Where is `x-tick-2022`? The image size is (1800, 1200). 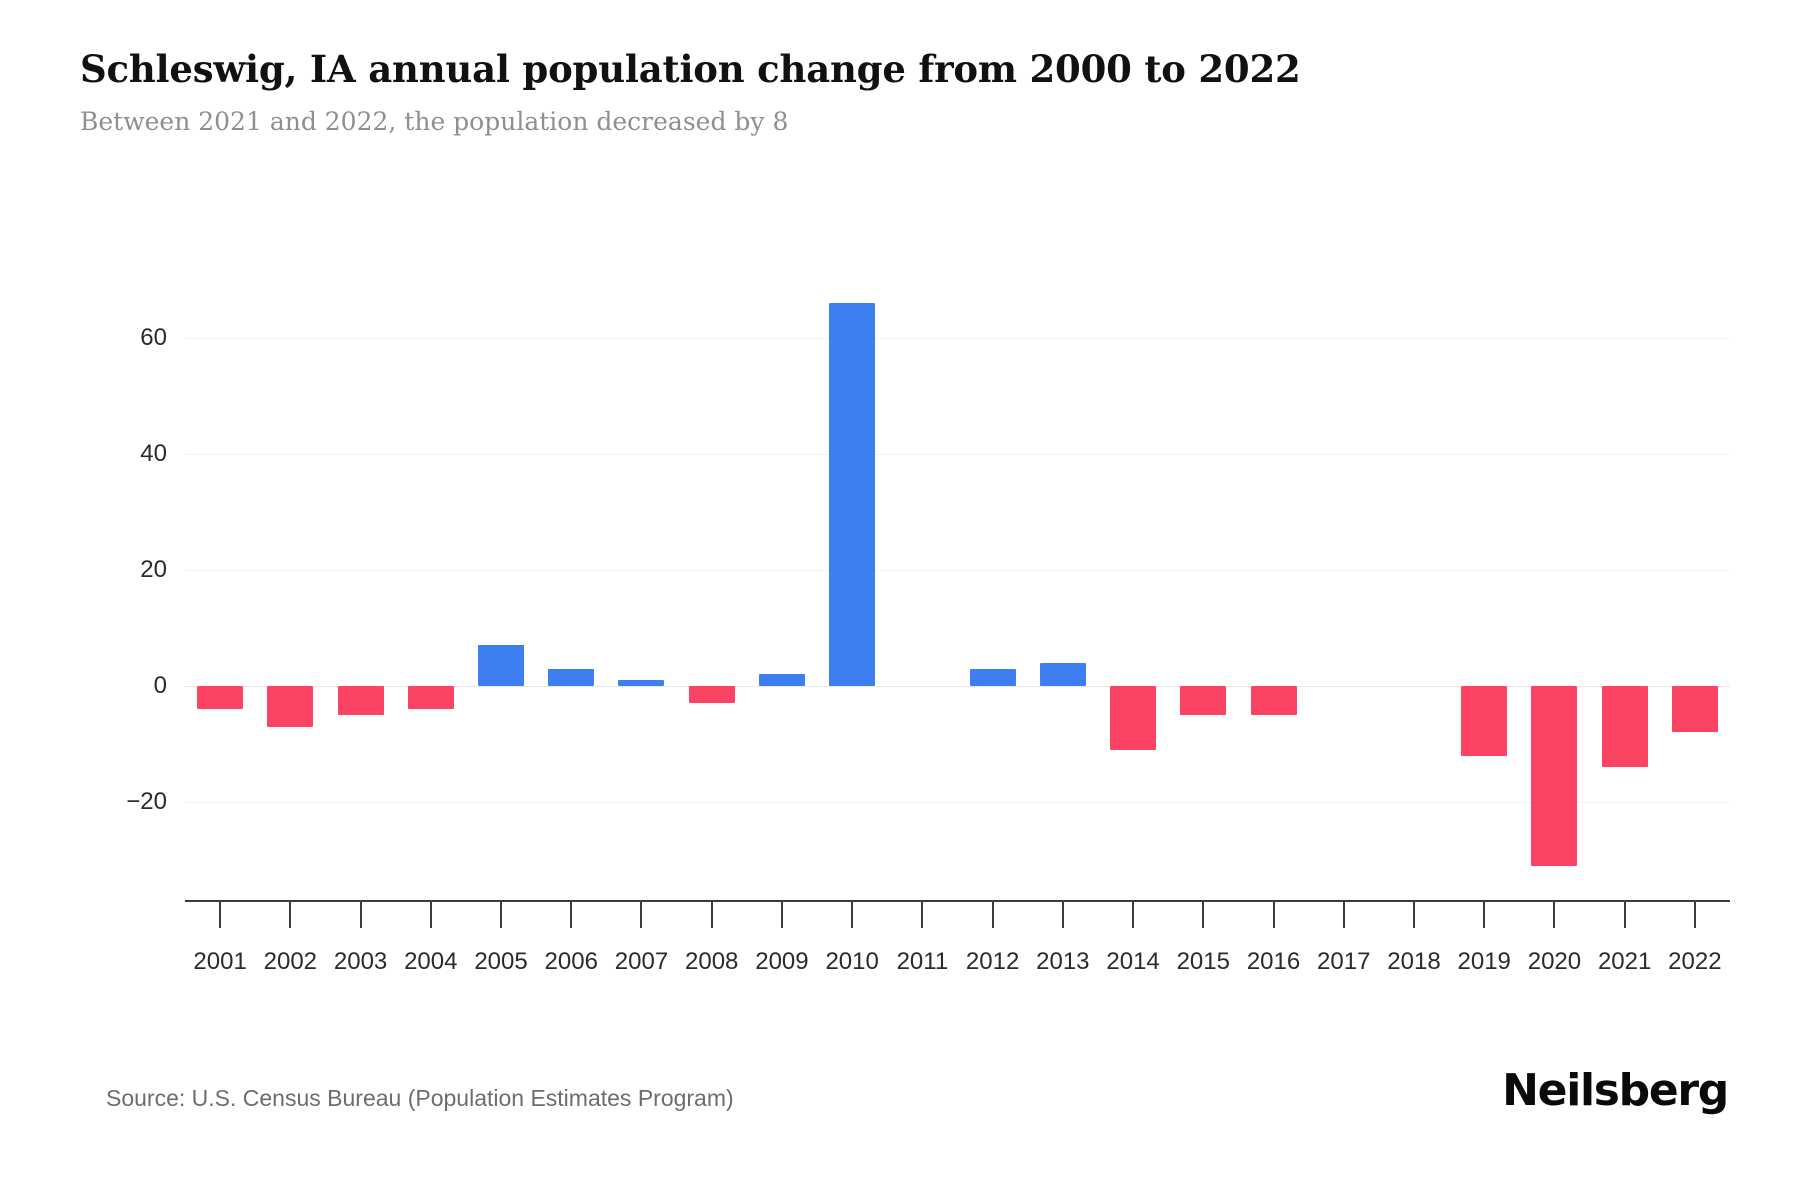 x-tick-2022 is located at coordinates (1694, 914).